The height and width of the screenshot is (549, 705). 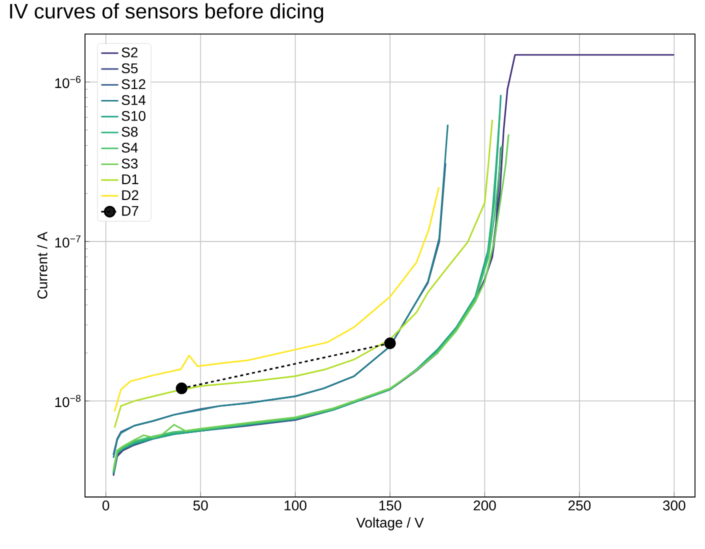 What do you see at coordinates (130, 211) in the screenshot?
I see `legend-label: D7` at bounding box center [130, 211].